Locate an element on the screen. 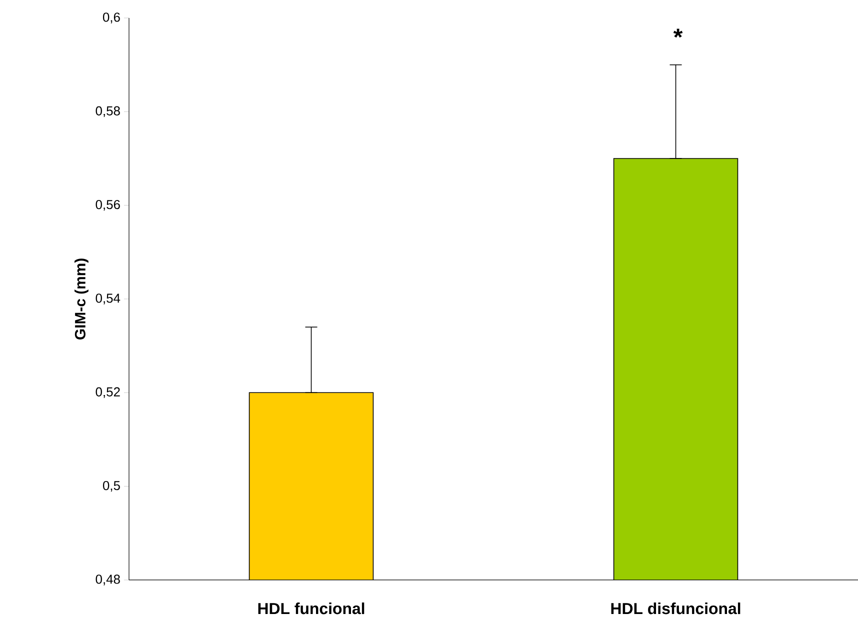 Image resolution: width=858 pixels, height=637 pixels. y-axis-title: GIM-c (mm) is located at coordinates (81, 299).